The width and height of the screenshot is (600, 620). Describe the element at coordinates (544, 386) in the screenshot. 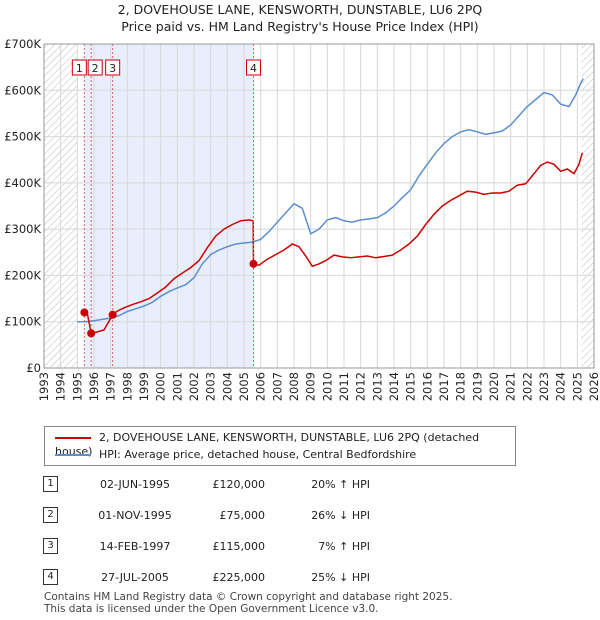

I see `x-tick-label: 2023` at that location.